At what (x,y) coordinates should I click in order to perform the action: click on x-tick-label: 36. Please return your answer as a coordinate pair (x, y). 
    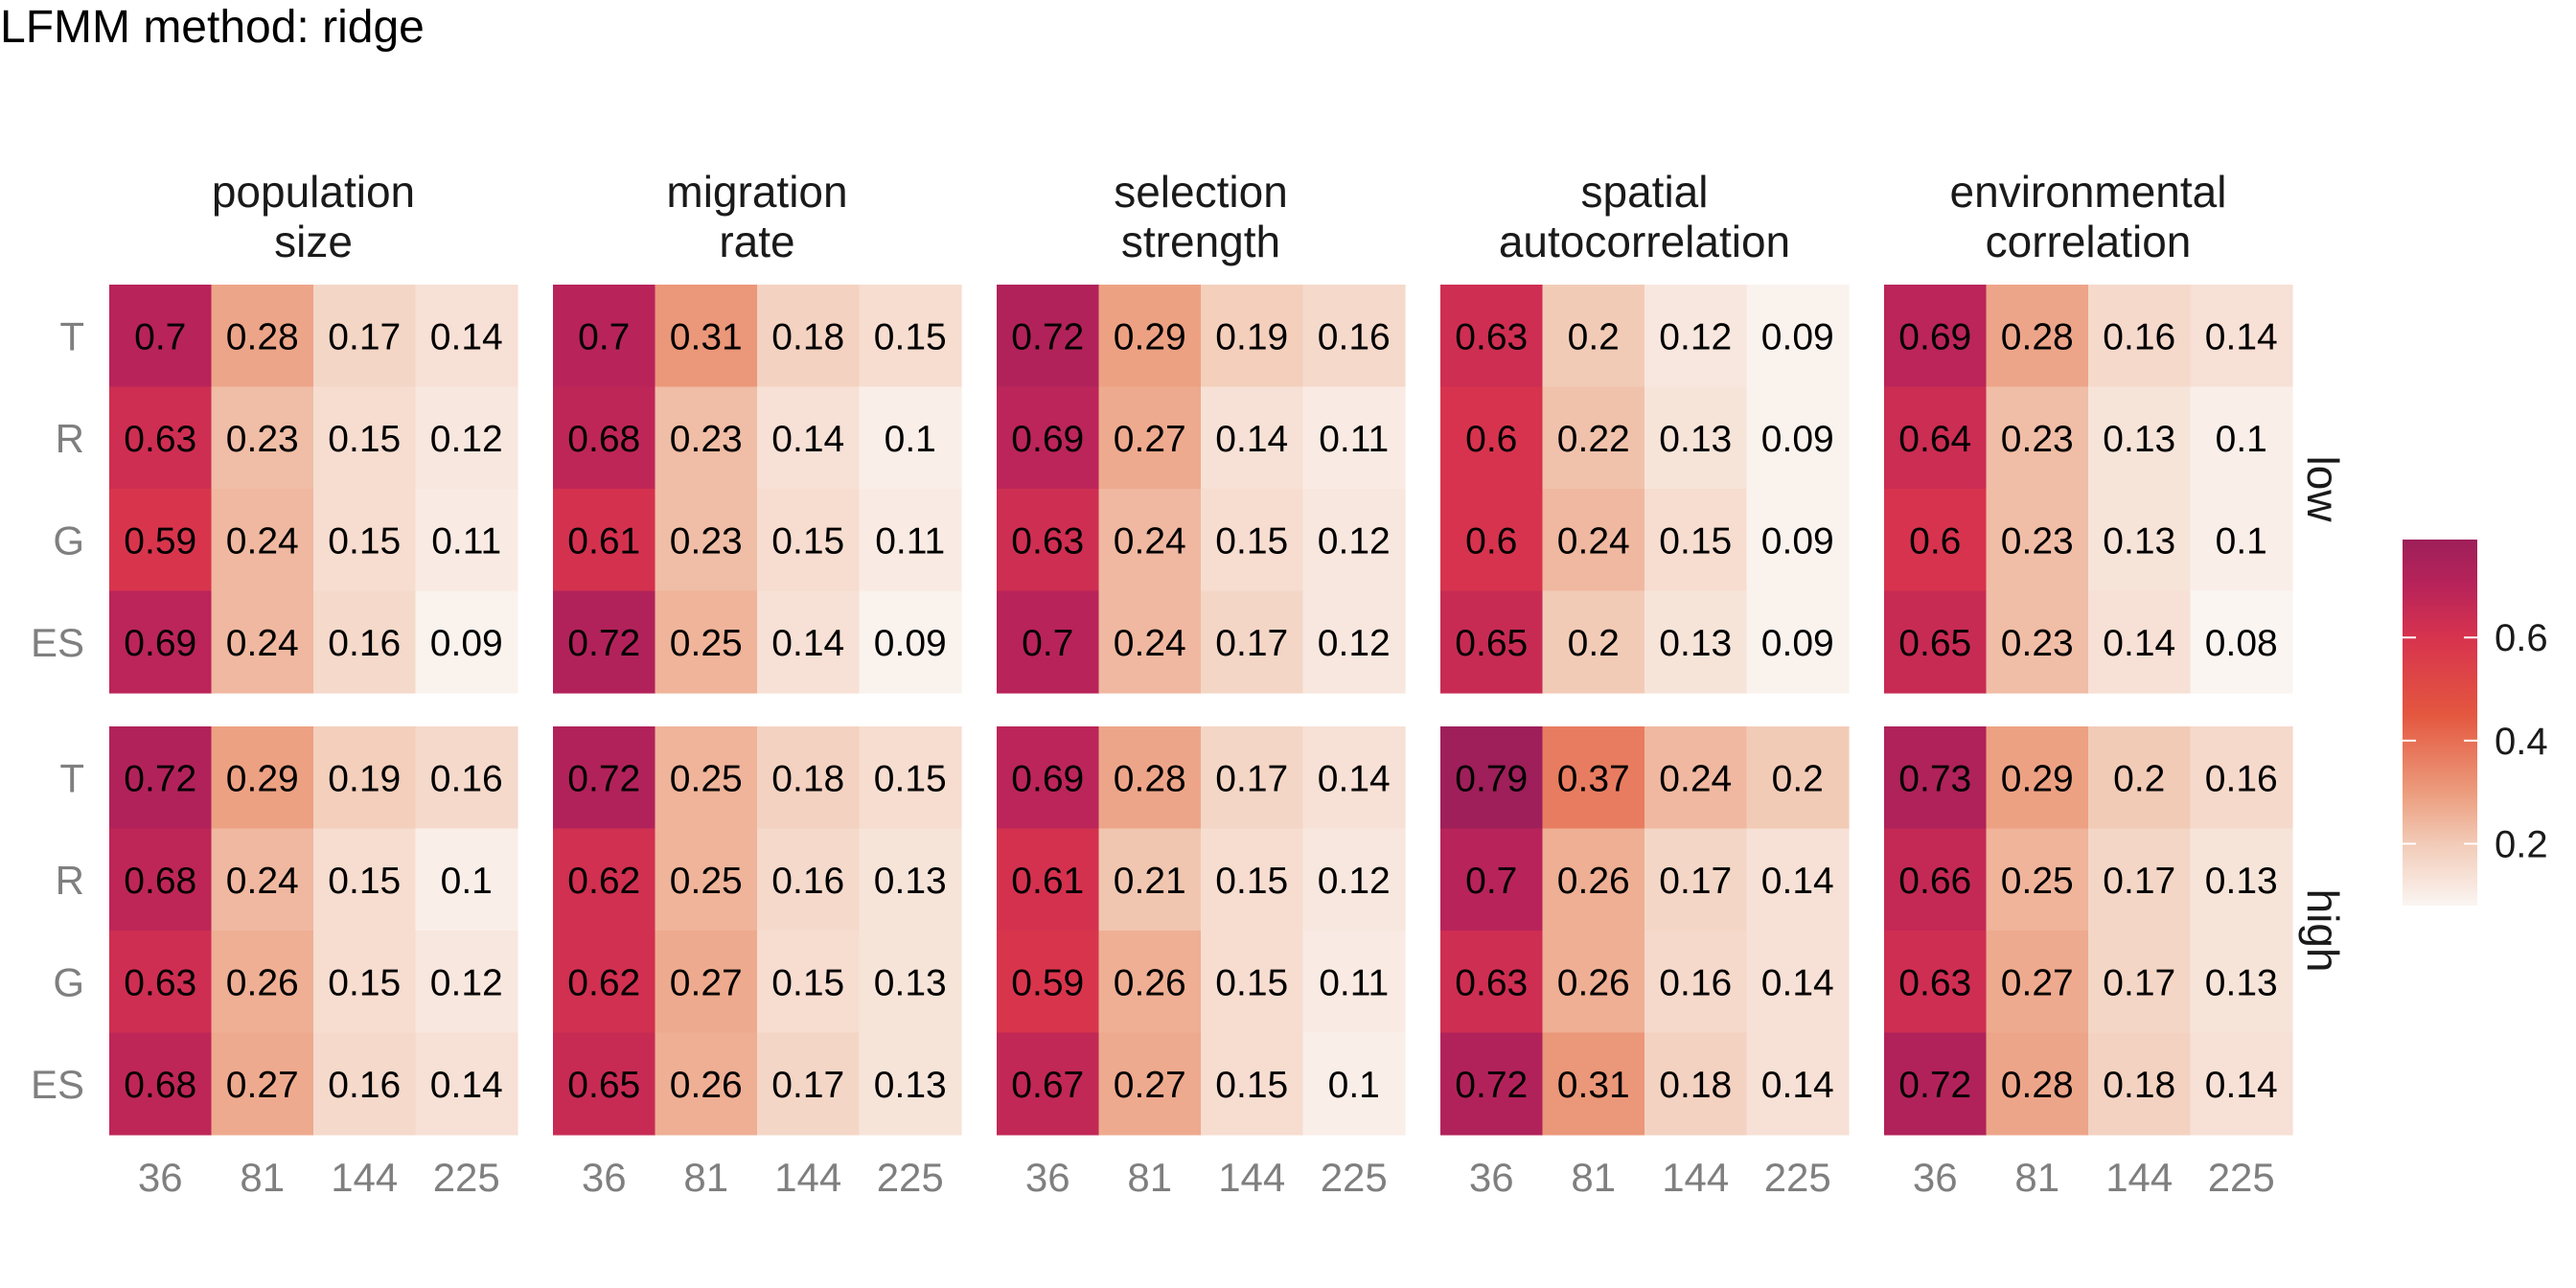
    Looking at the image, I should click on (1491, 1177).